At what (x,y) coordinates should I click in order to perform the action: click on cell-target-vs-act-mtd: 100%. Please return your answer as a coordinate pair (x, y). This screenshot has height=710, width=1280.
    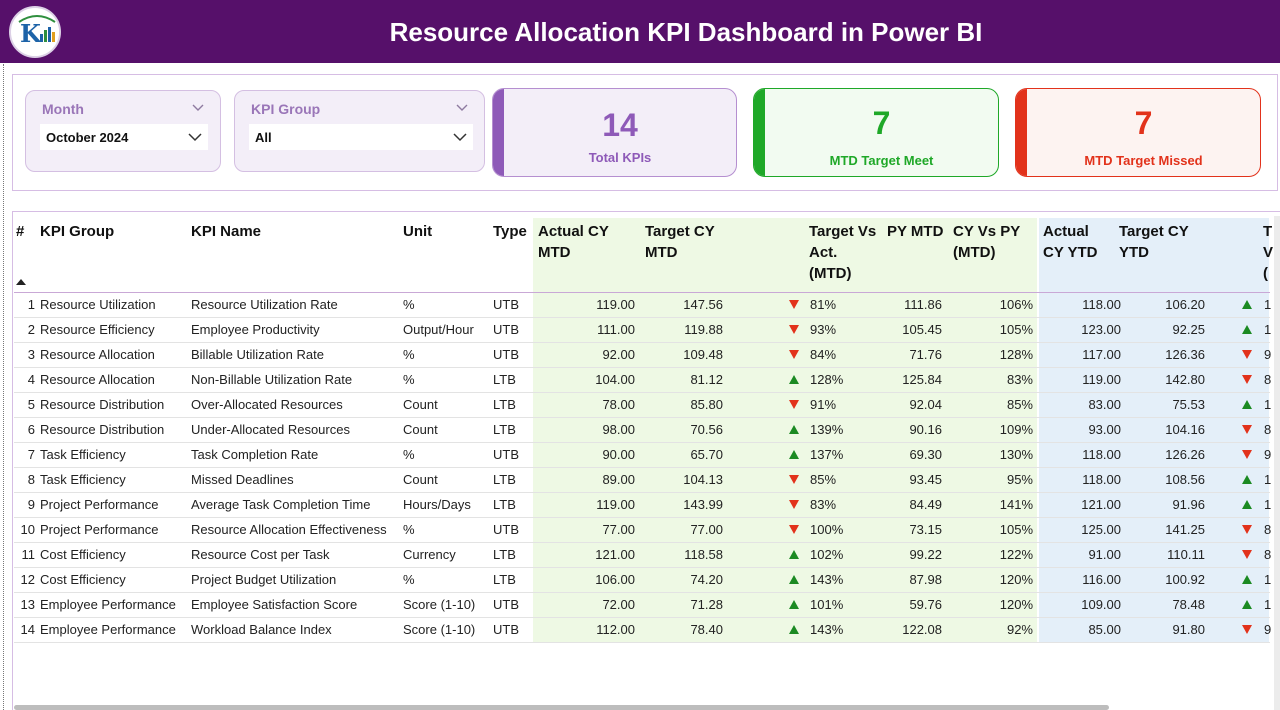
    Looking at the image, I should click on (827, 529).